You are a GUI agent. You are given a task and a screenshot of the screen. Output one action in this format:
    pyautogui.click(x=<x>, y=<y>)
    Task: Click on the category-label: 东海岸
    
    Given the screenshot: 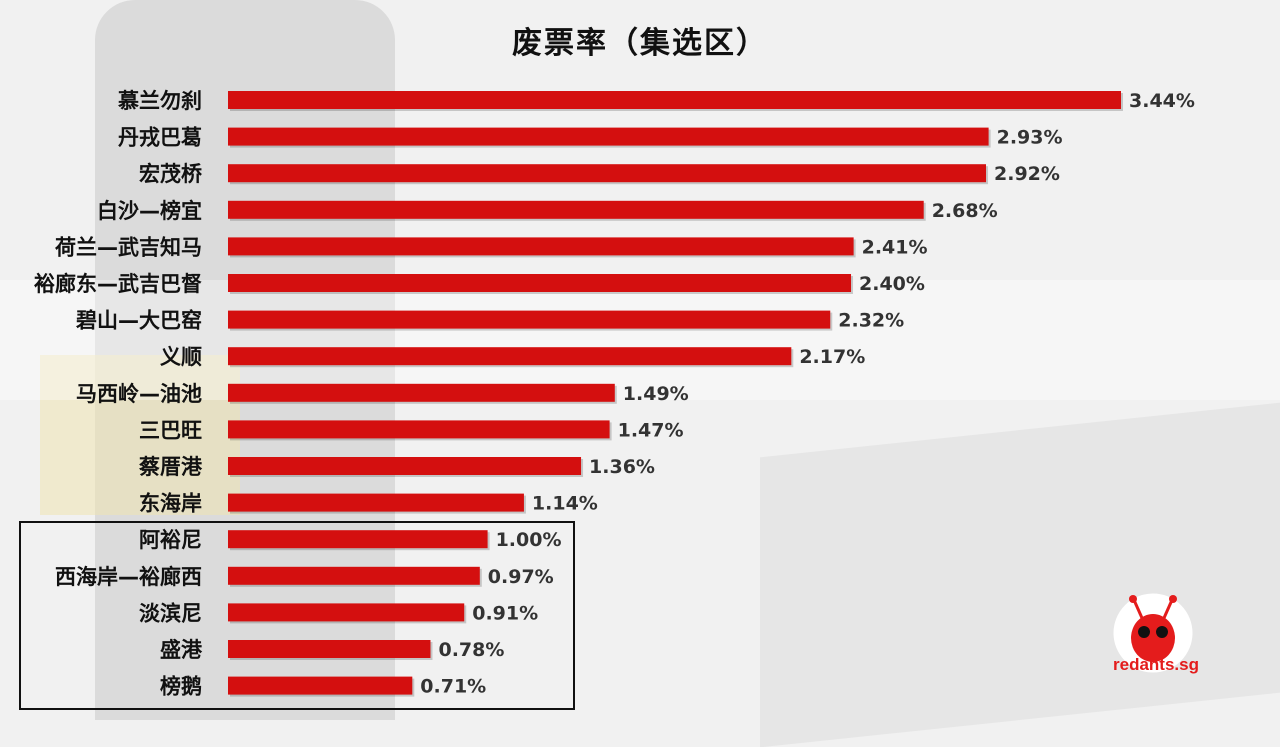 What is the action you would take?
    pyautogui.click(x=170, y=504)
    